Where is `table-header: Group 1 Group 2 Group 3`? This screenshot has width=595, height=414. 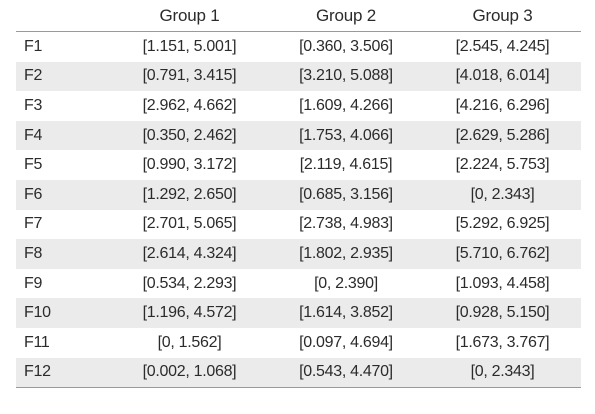
table-header: Group 1 Group 2 Group 3 is located at coordinates (298, 16).